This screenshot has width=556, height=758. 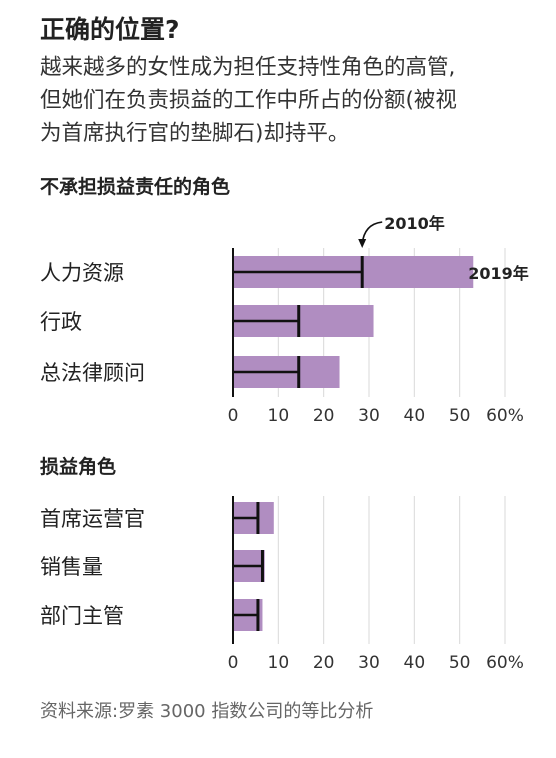 What do you see at coordinates (82, 273) in the screenshot?
I see `category-label: 人力资源` at bounding box center [82, 273].